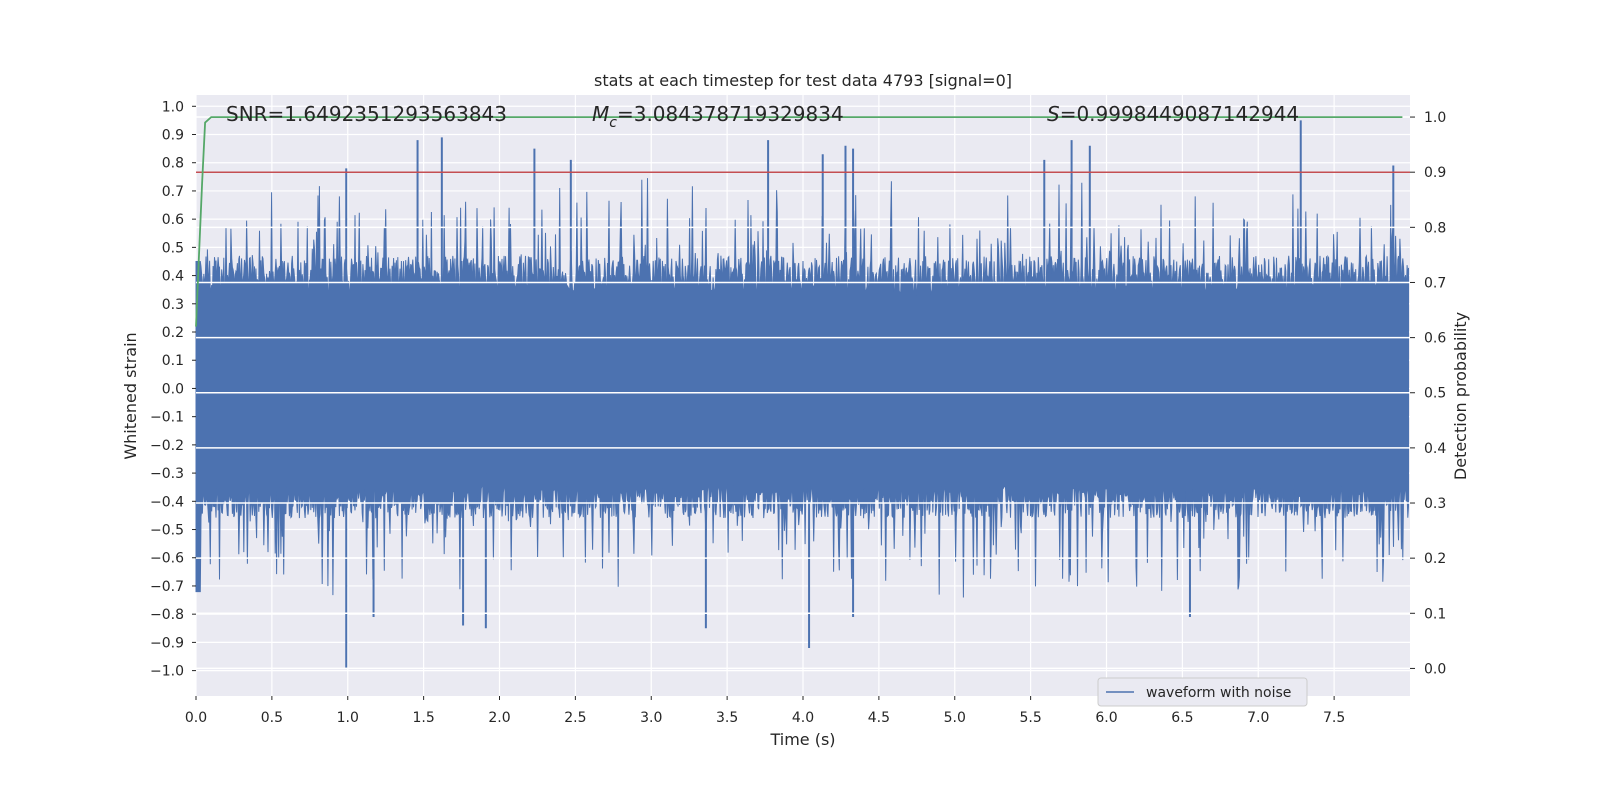  Describe the element at coordinates (1030, 718) in the screenshot. I see `x-tick-label: 5.5` at that location.